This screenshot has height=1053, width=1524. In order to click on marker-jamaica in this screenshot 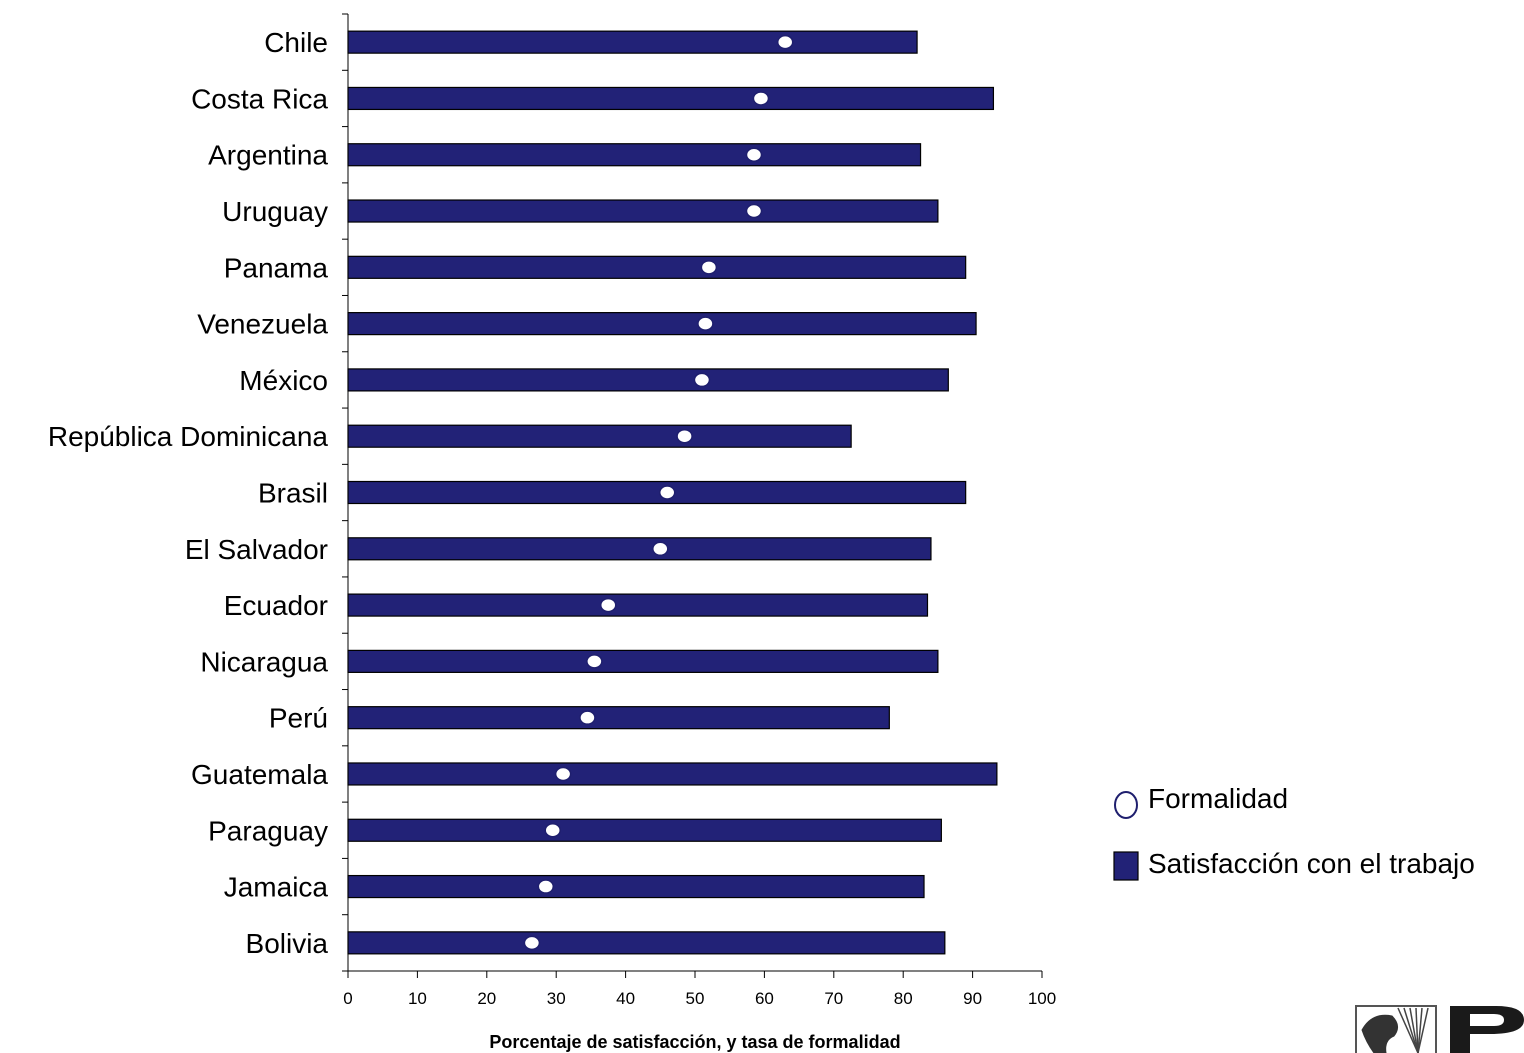, I will do `click(546, 886)`.